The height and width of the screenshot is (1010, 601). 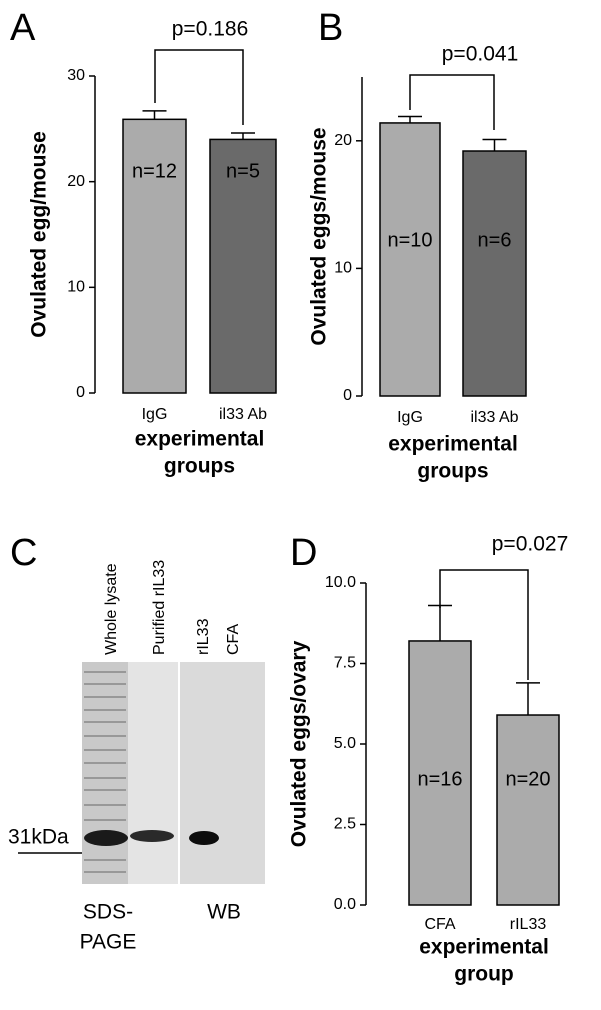 What do you see at coordinates (23, 28) in the screenshot?
I see `panel-letter: A` at bounding box center [23, 28].